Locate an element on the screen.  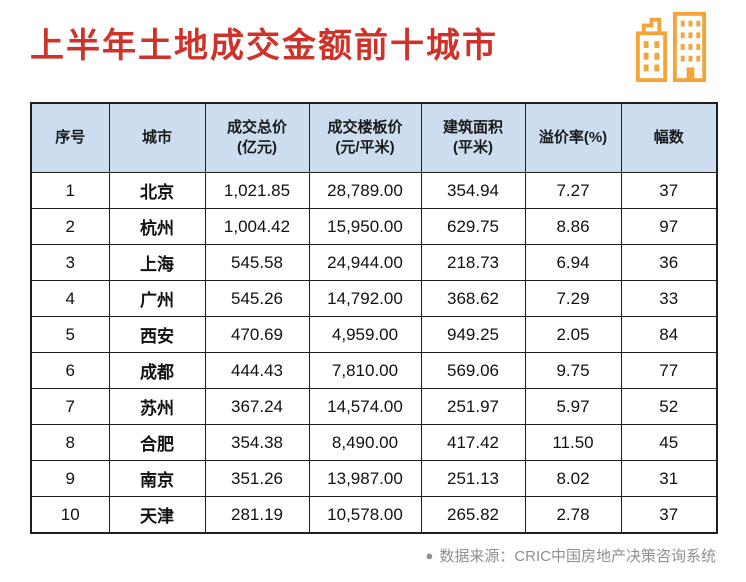
cell-total-price: 545.26 is located at coordinates (257, 298).